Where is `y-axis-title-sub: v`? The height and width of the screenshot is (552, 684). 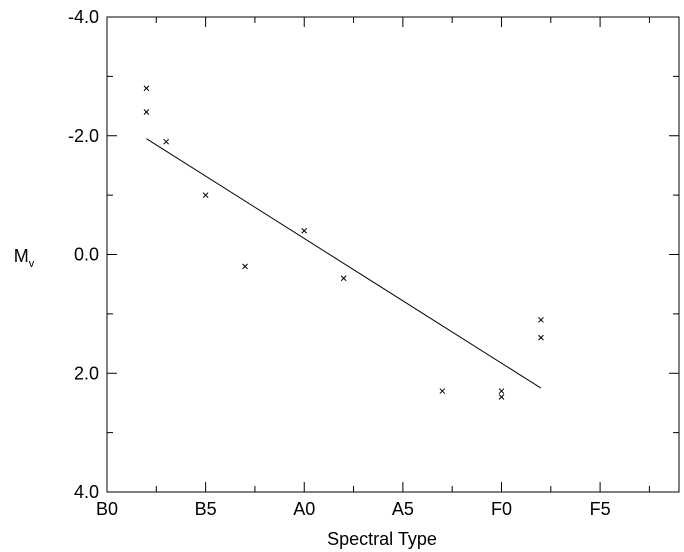 y-axis-title-sub: v is located at coordinates (32, 264).